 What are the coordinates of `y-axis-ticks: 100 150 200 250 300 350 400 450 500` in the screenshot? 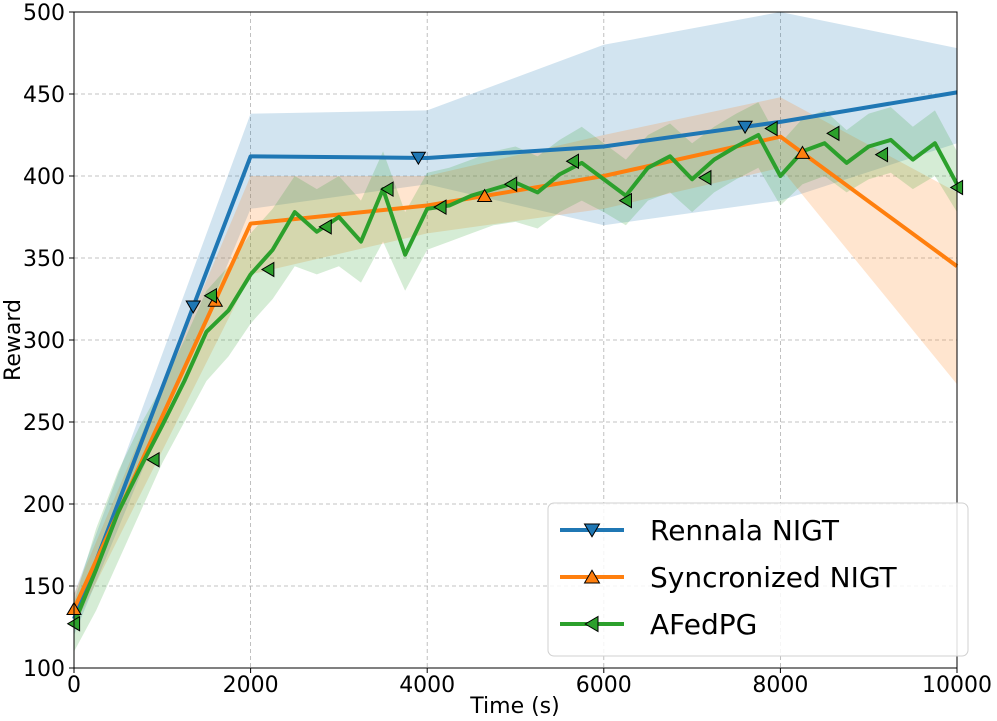 It's located at (48, 341).